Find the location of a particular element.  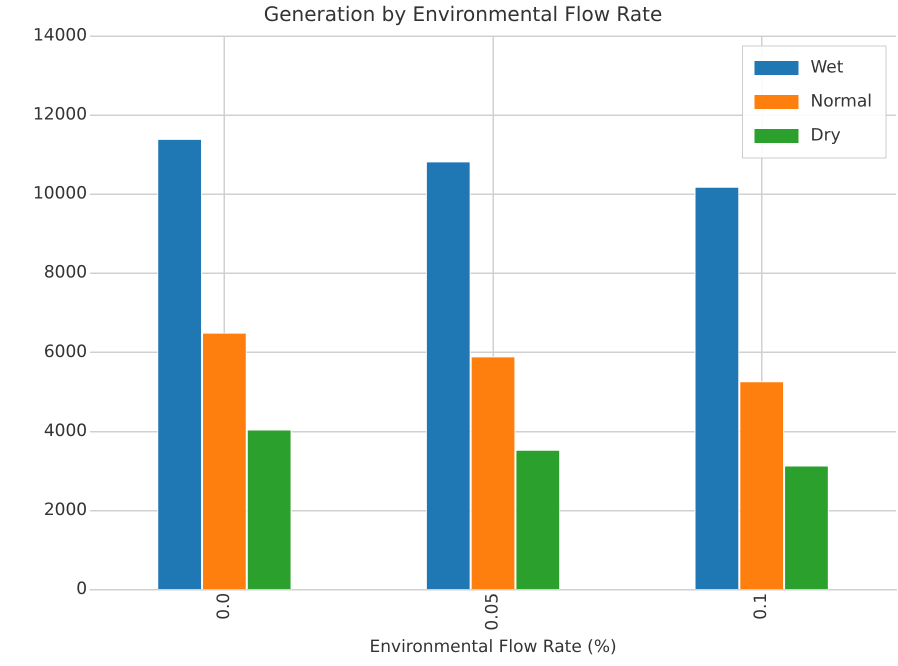

x-tick-label: 0.1 is located at coordinates (761, 606).